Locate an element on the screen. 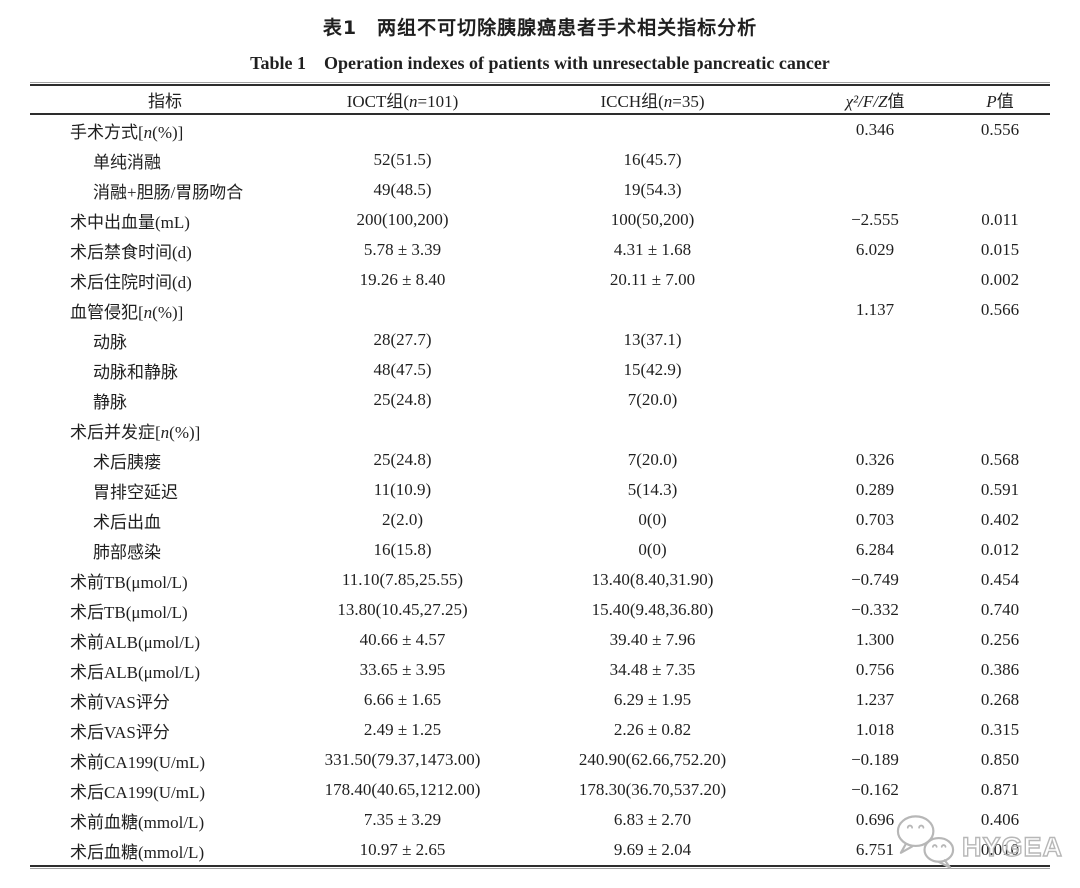 The width and height of the screenshot is (1080, 888). table-row: 单纯消融 52(51.5) 16(45.7) is located at coordinates (540, 160).